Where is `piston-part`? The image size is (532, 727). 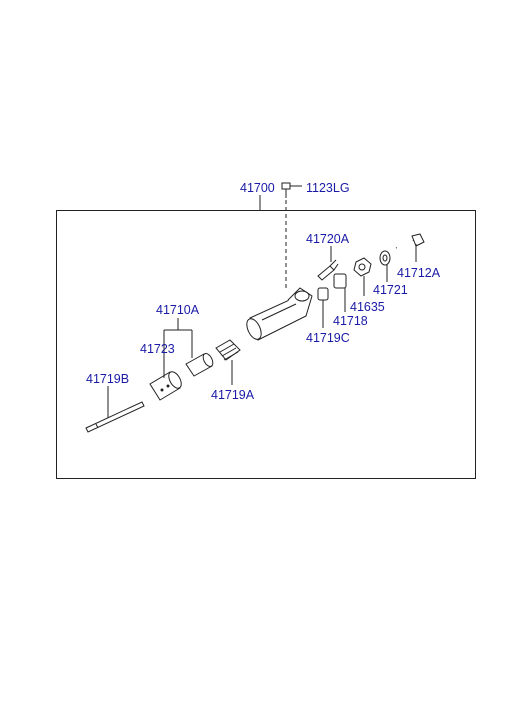
piston-part is located at coordinates (200, 364).